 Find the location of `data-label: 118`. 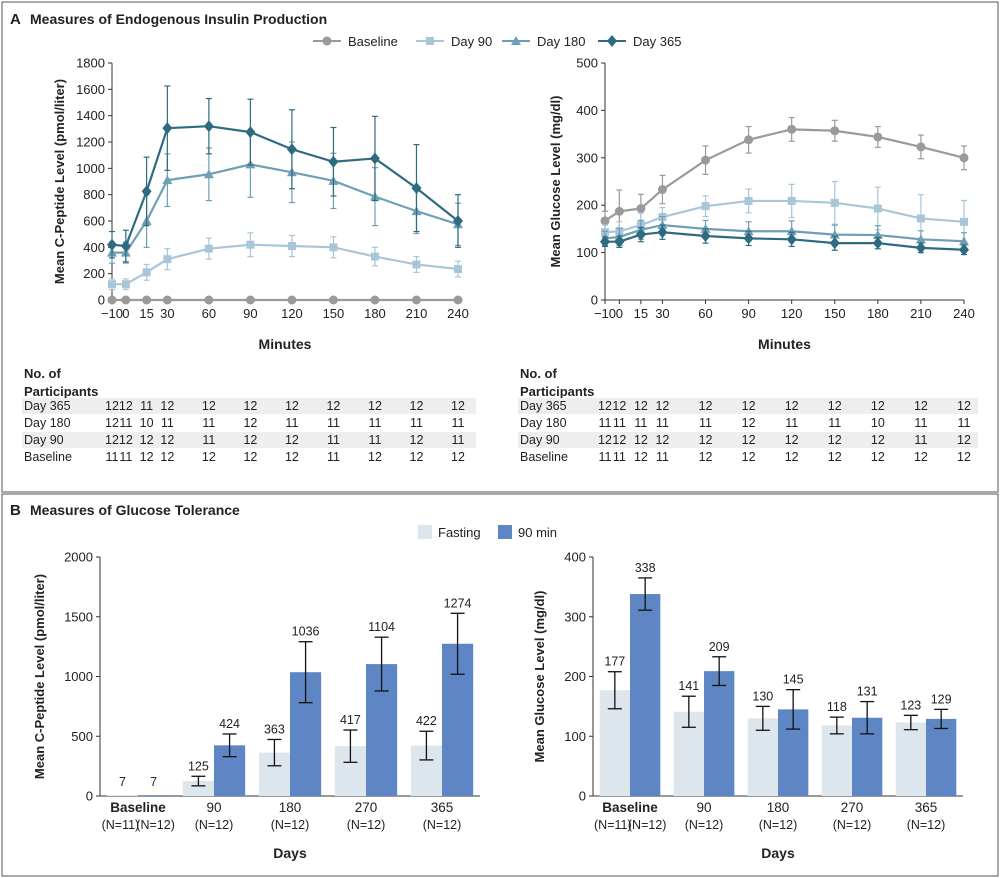

data-label: 118 is located at coordinates (837, 707).